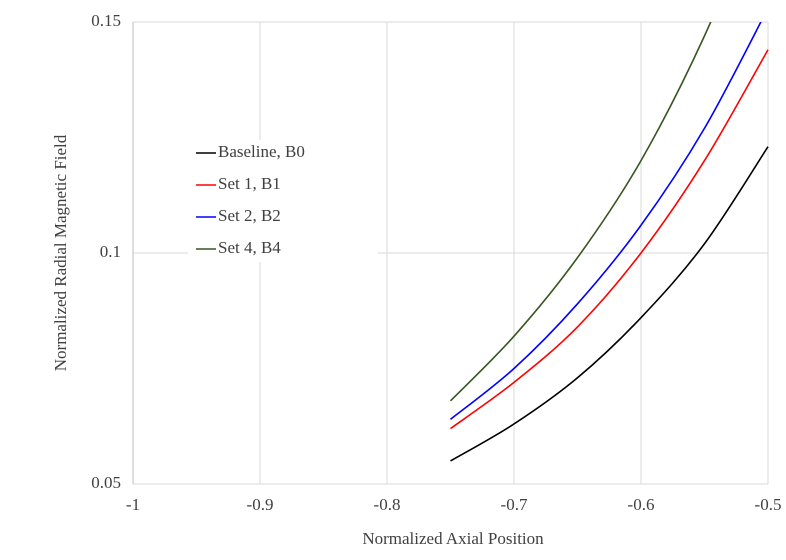 The image size is (786, 560). What do you see at coordinates (249, 247) in the screenshot?
I see `legend-label: Set 4, B4` at bounding box center [249, 247].